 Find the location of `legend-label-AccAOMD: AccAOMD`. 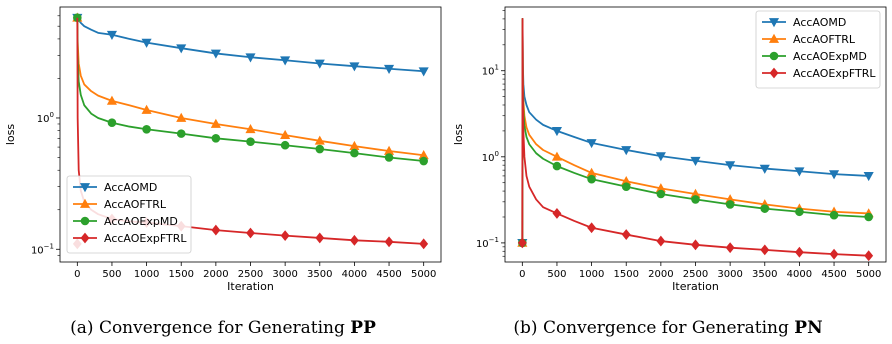

legend-label-AccAOMD: AccAOMD is located at coordinates (130, 187).